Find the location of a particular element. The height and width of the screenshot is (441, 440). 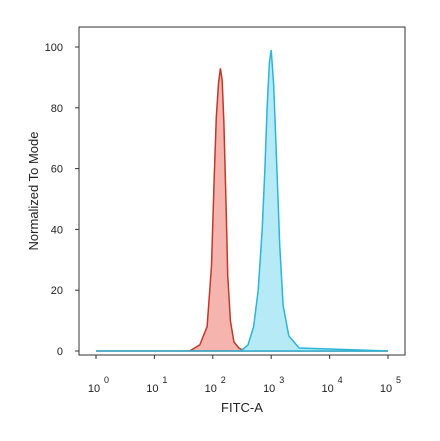

y-tick-label: 0 is located at coordinates (60, 352).